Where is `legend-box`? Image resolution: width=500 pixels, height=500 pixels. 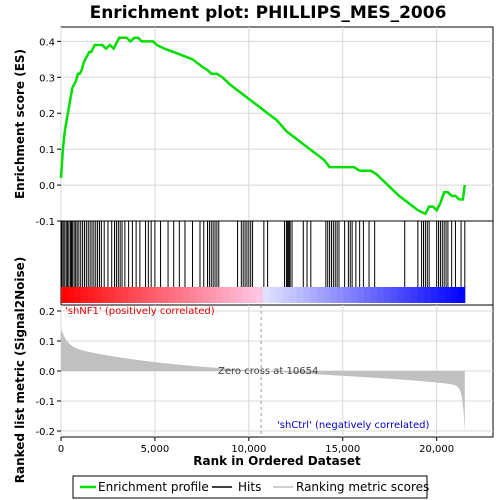
legend-box is located at coordinates (250, 487).